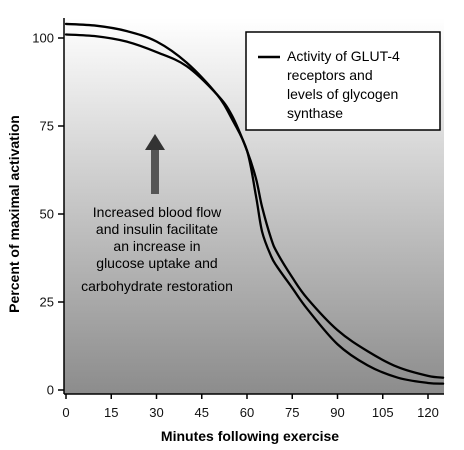 The height and width of the screenshot is (450, 464). I want to click on legend-line-3: levels of glycogen, so click(342, 94).